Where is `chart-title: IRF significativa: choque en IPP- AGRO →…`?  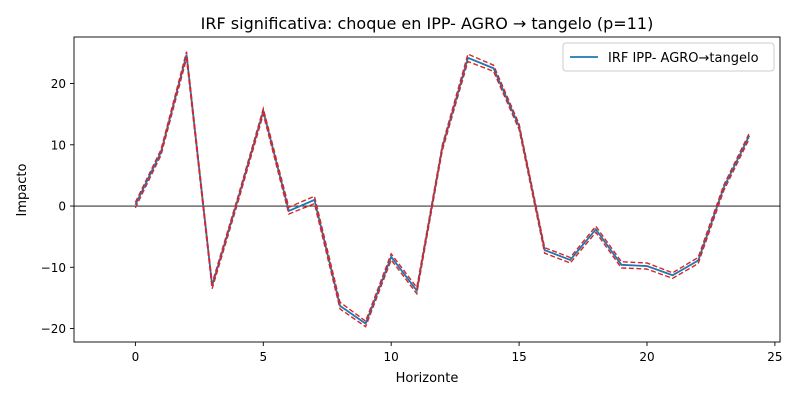 chart-title: IRF significativa: choque en IPP- AGRO →… is located at coordinates (427, 23).